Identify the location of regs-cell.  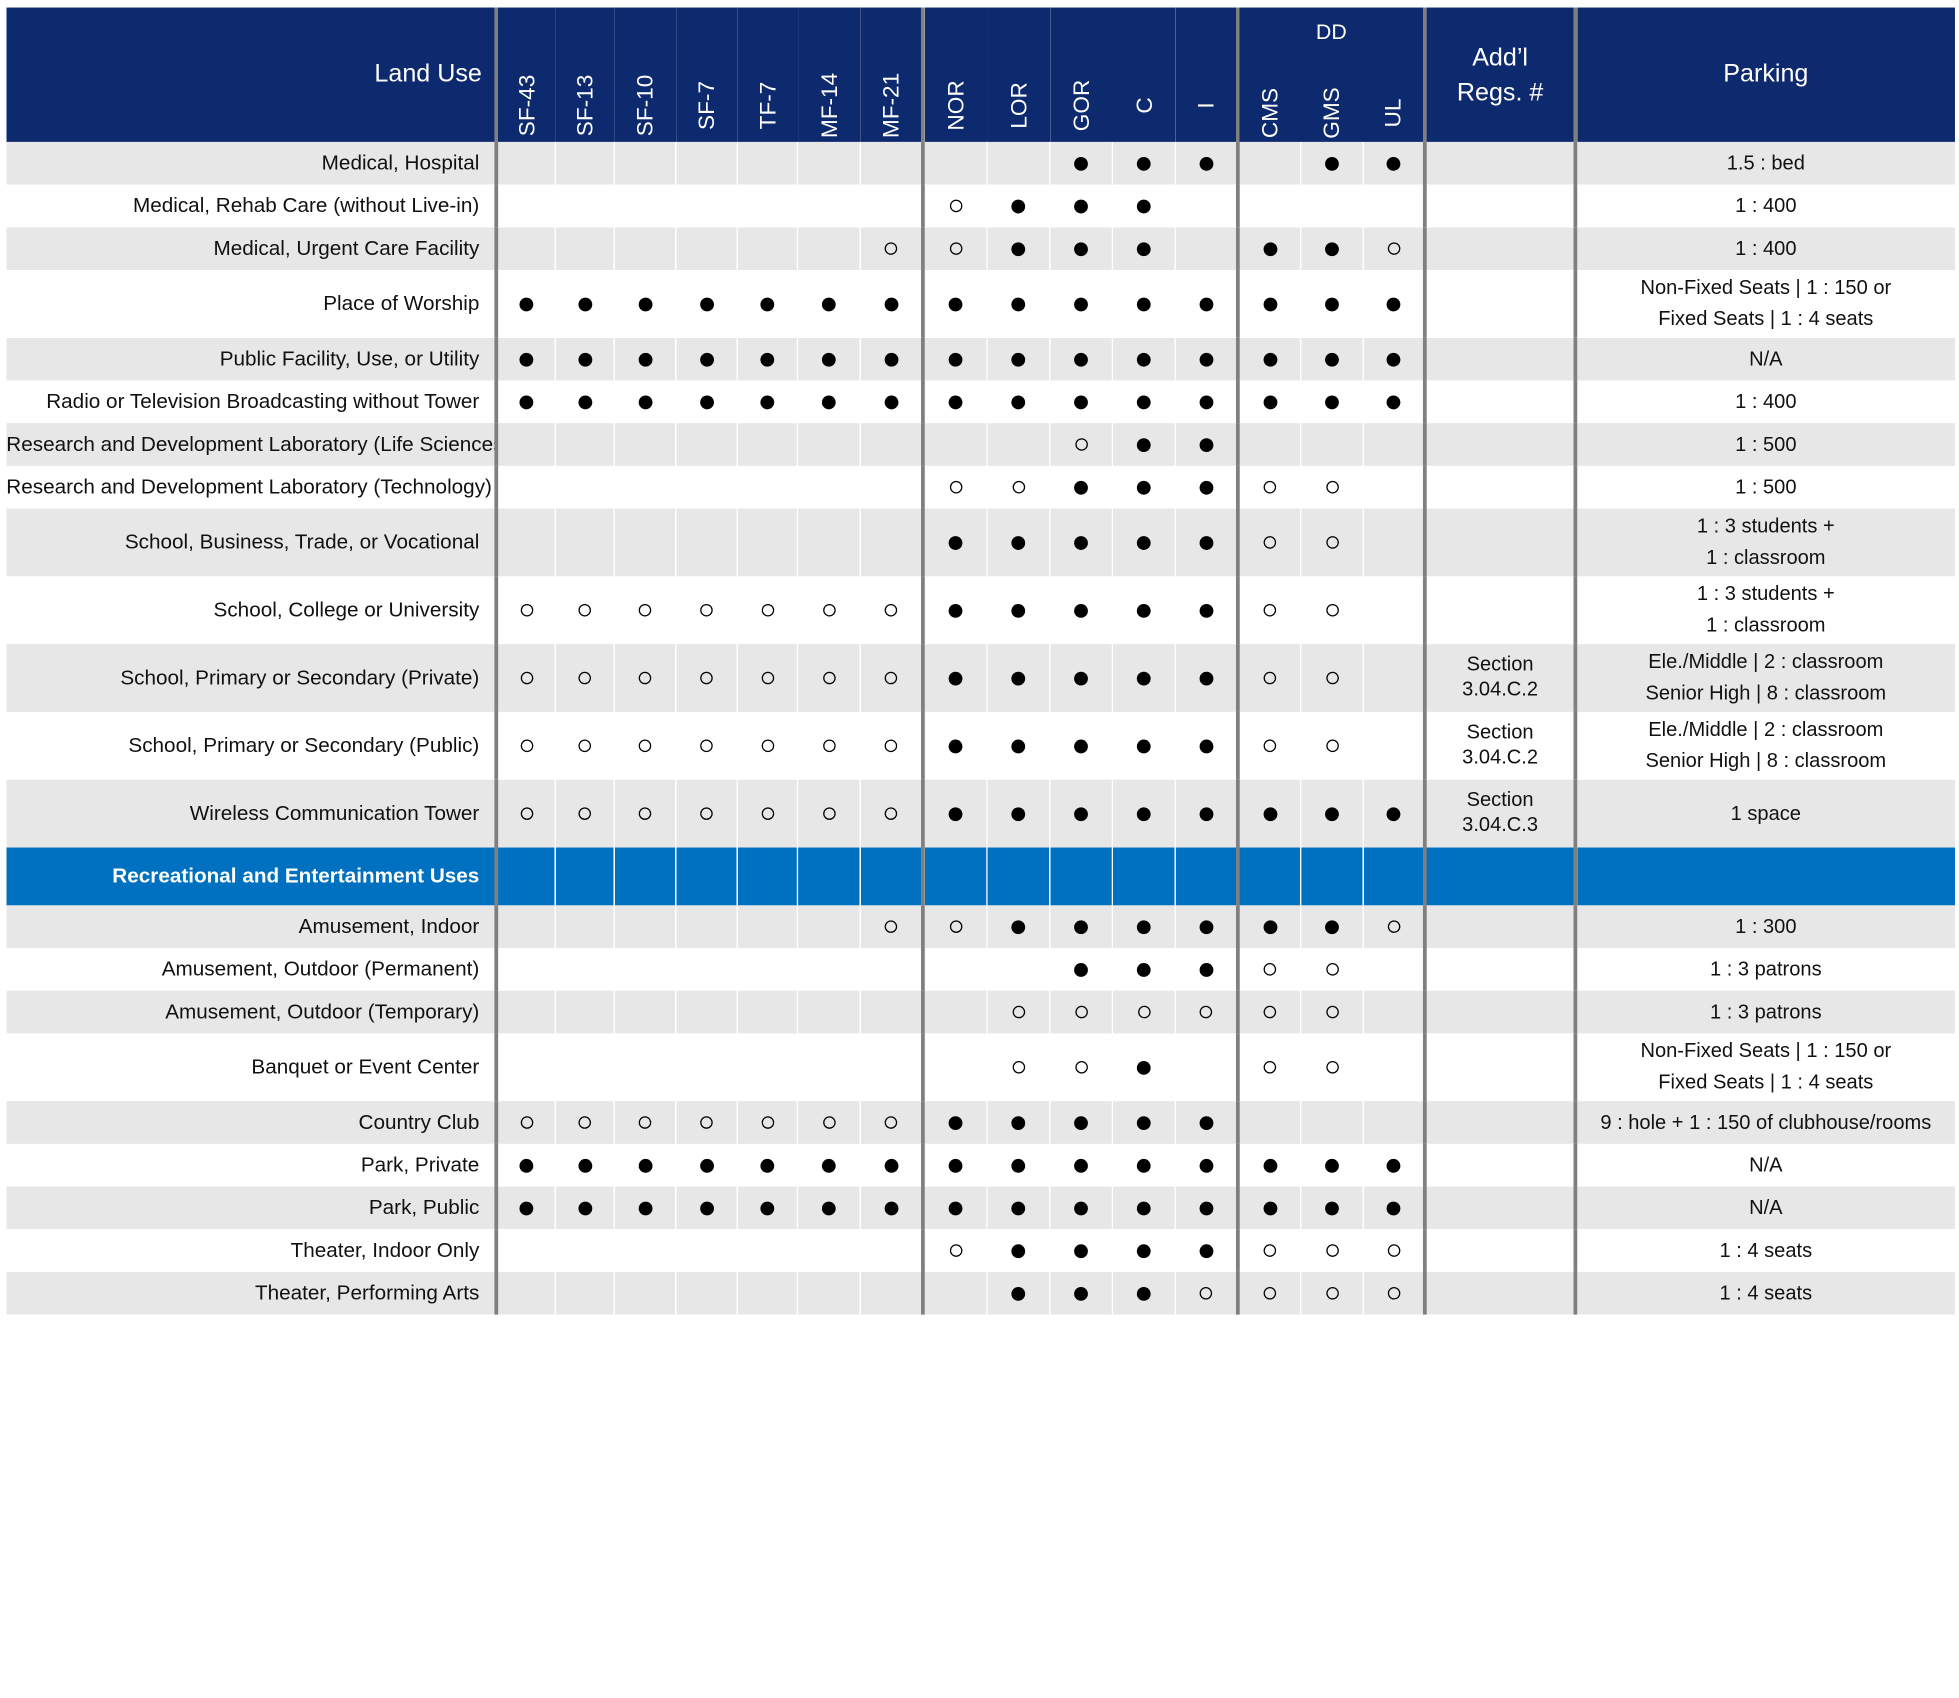
(1501, 303).